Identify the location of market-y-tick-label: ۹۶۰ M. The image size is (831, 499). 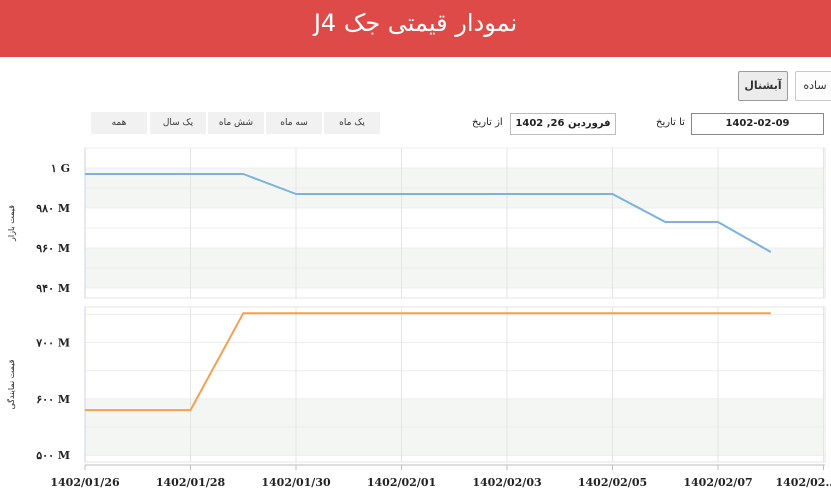
(53, 248).